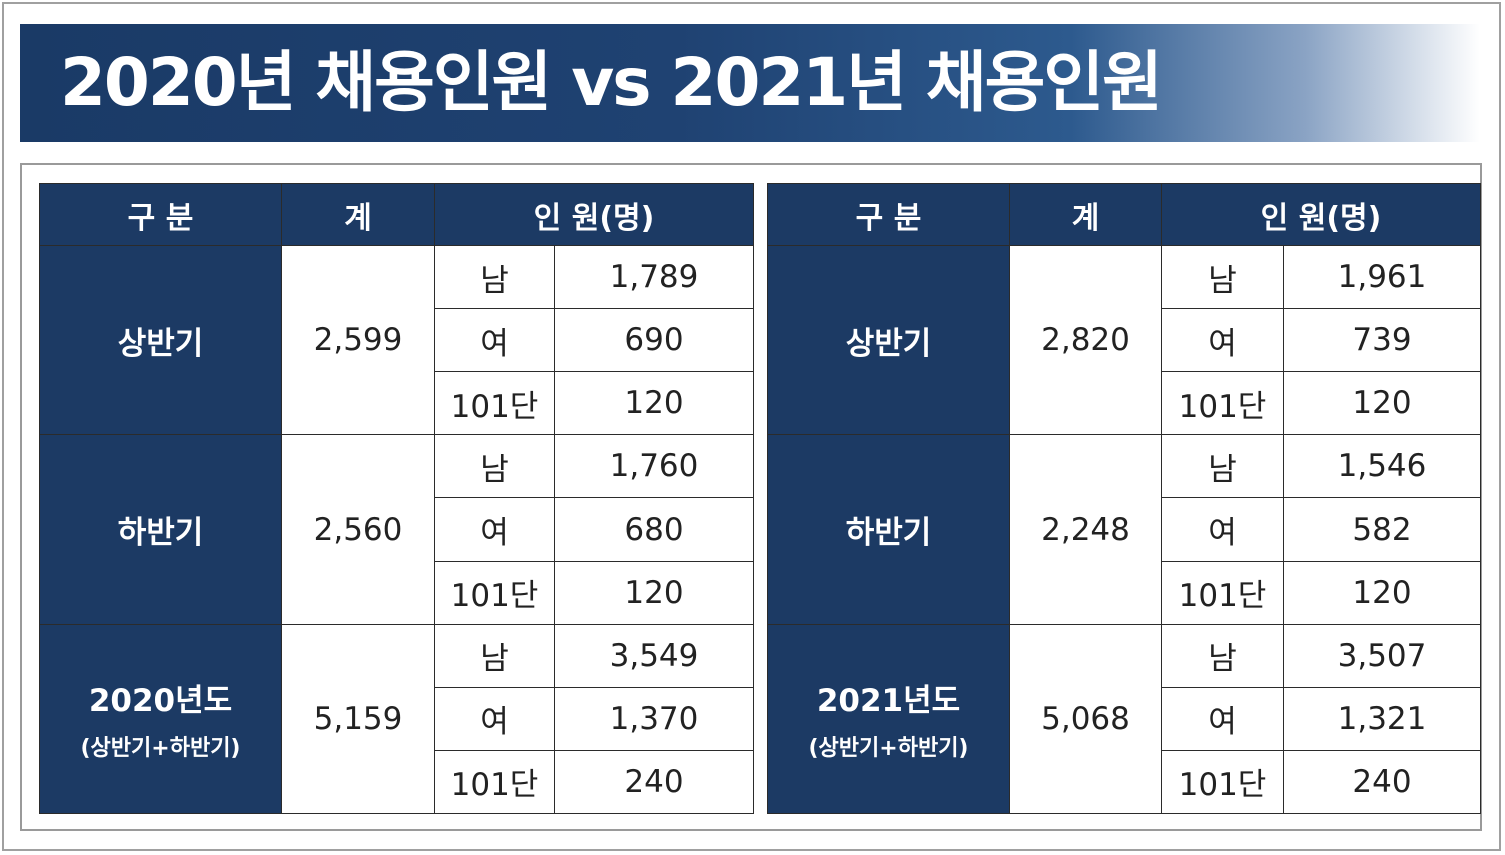 The image size is (1505, 855). Describe the element at coordinates (358, 719) in the screenshot. I see `total-cell: 5,159` at that location.